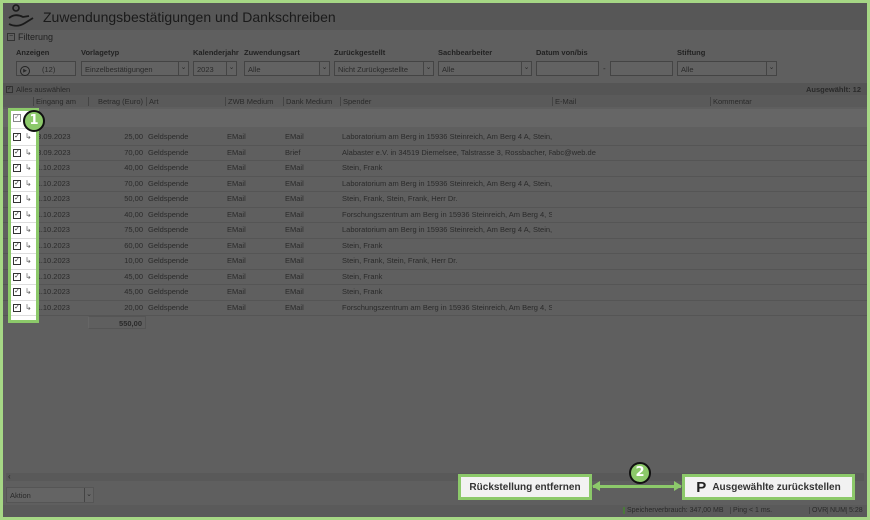  Describe the element at coordinates (133, 214) in the screenshot. I see `row-amount: 40,00` at that location.